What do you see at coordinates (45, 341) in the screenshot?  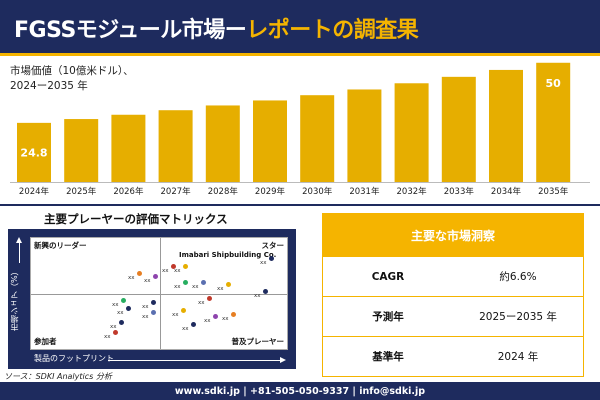 I see `quadrant-participants: 参加者` at bounding box center [45, 341].